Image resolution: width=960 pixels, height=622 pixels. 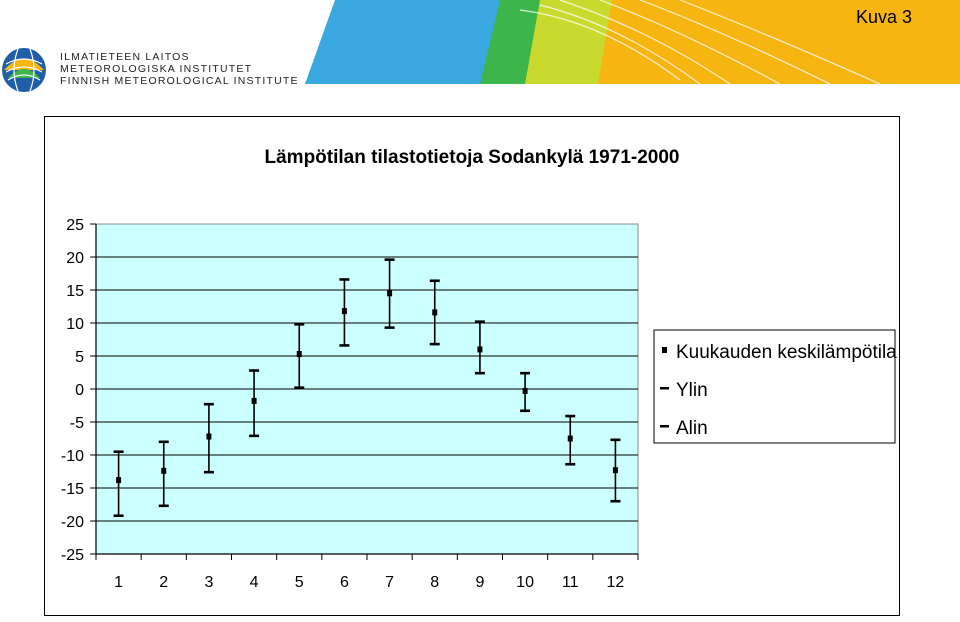 I want to click on x-tick-label: 2, so click(x=163, y=582).